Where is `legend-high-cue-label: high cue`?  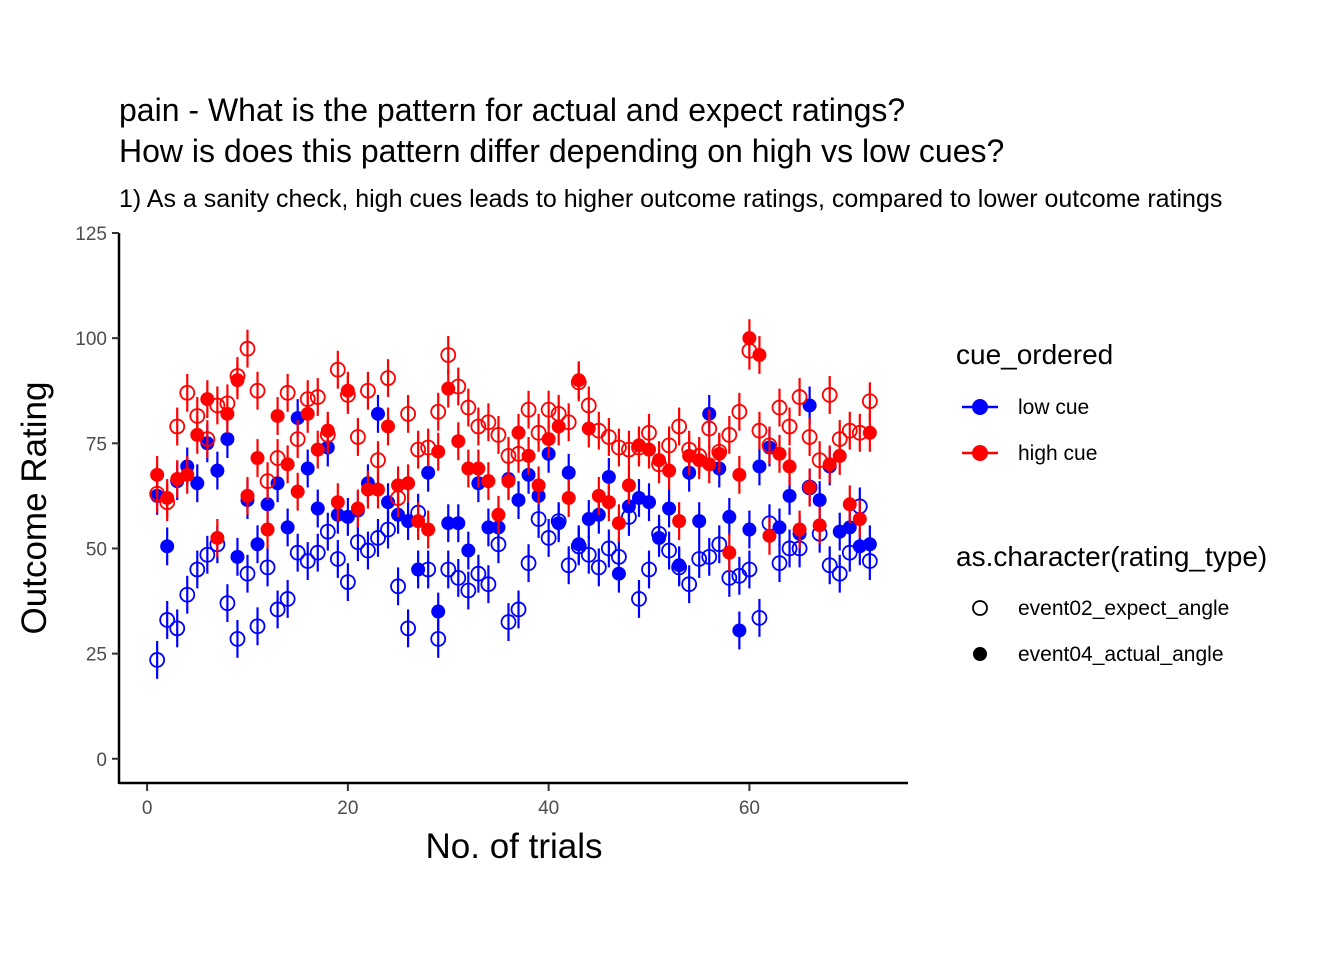 legend-high-cue-label: high cue is located at coordinates (1057, 453).